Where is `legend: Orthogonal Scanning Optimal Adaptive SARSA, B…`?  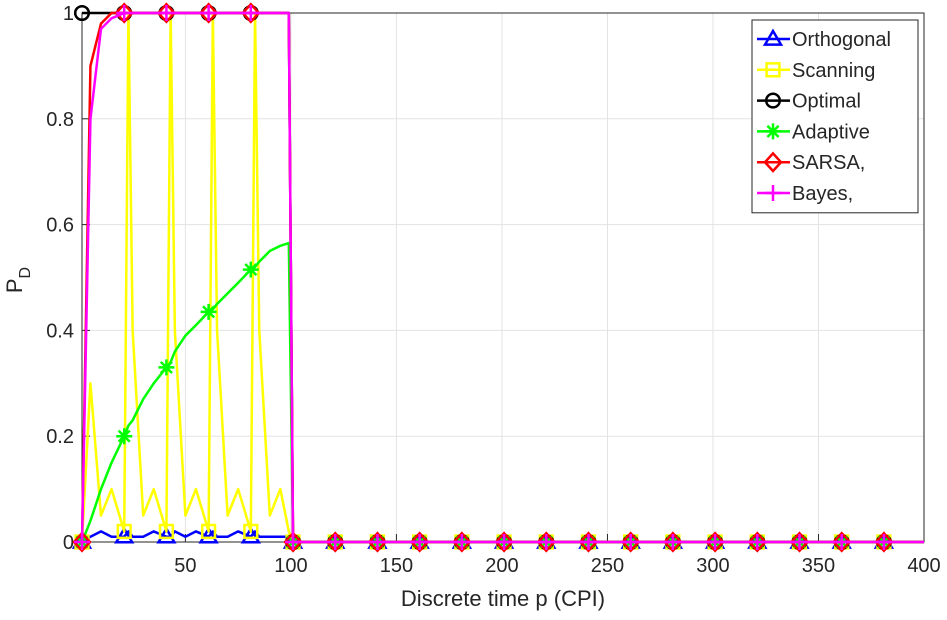 legend: Orthogonal Scanning Optimal Adaptive SARSA, B… is located at coordinates (835, 116).